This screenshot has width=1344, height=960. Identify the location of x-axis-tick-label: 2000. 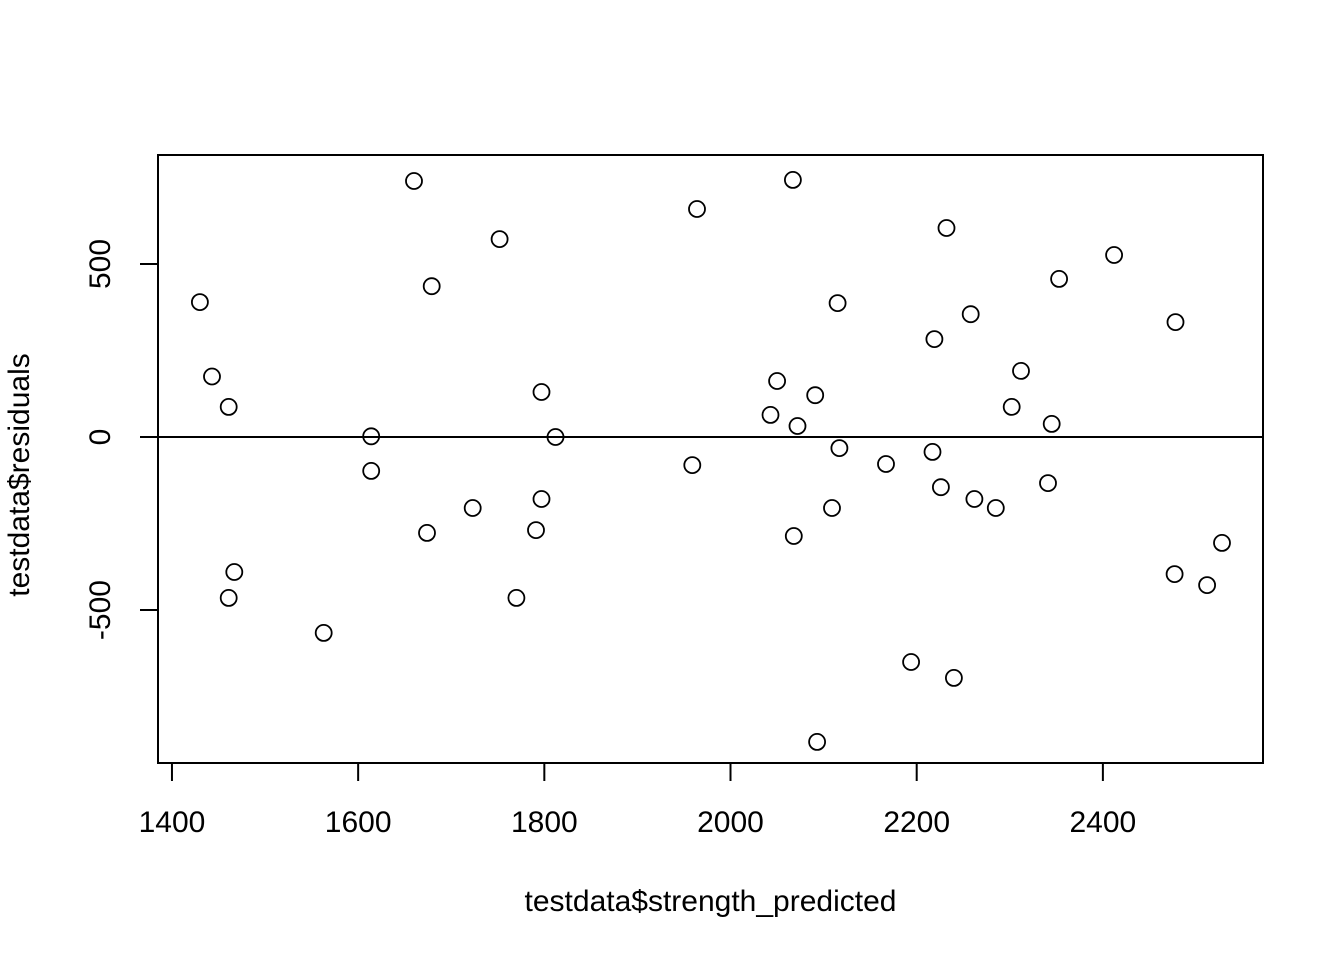
(730, 822).